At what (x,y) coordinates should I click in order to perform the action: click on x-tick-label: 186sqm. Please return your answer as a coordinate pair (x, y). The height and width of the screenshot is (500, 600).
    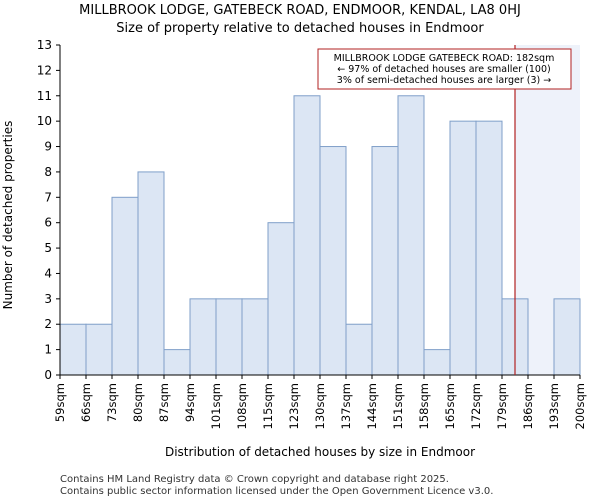
    Looking at the image, I should click on (528, 406).